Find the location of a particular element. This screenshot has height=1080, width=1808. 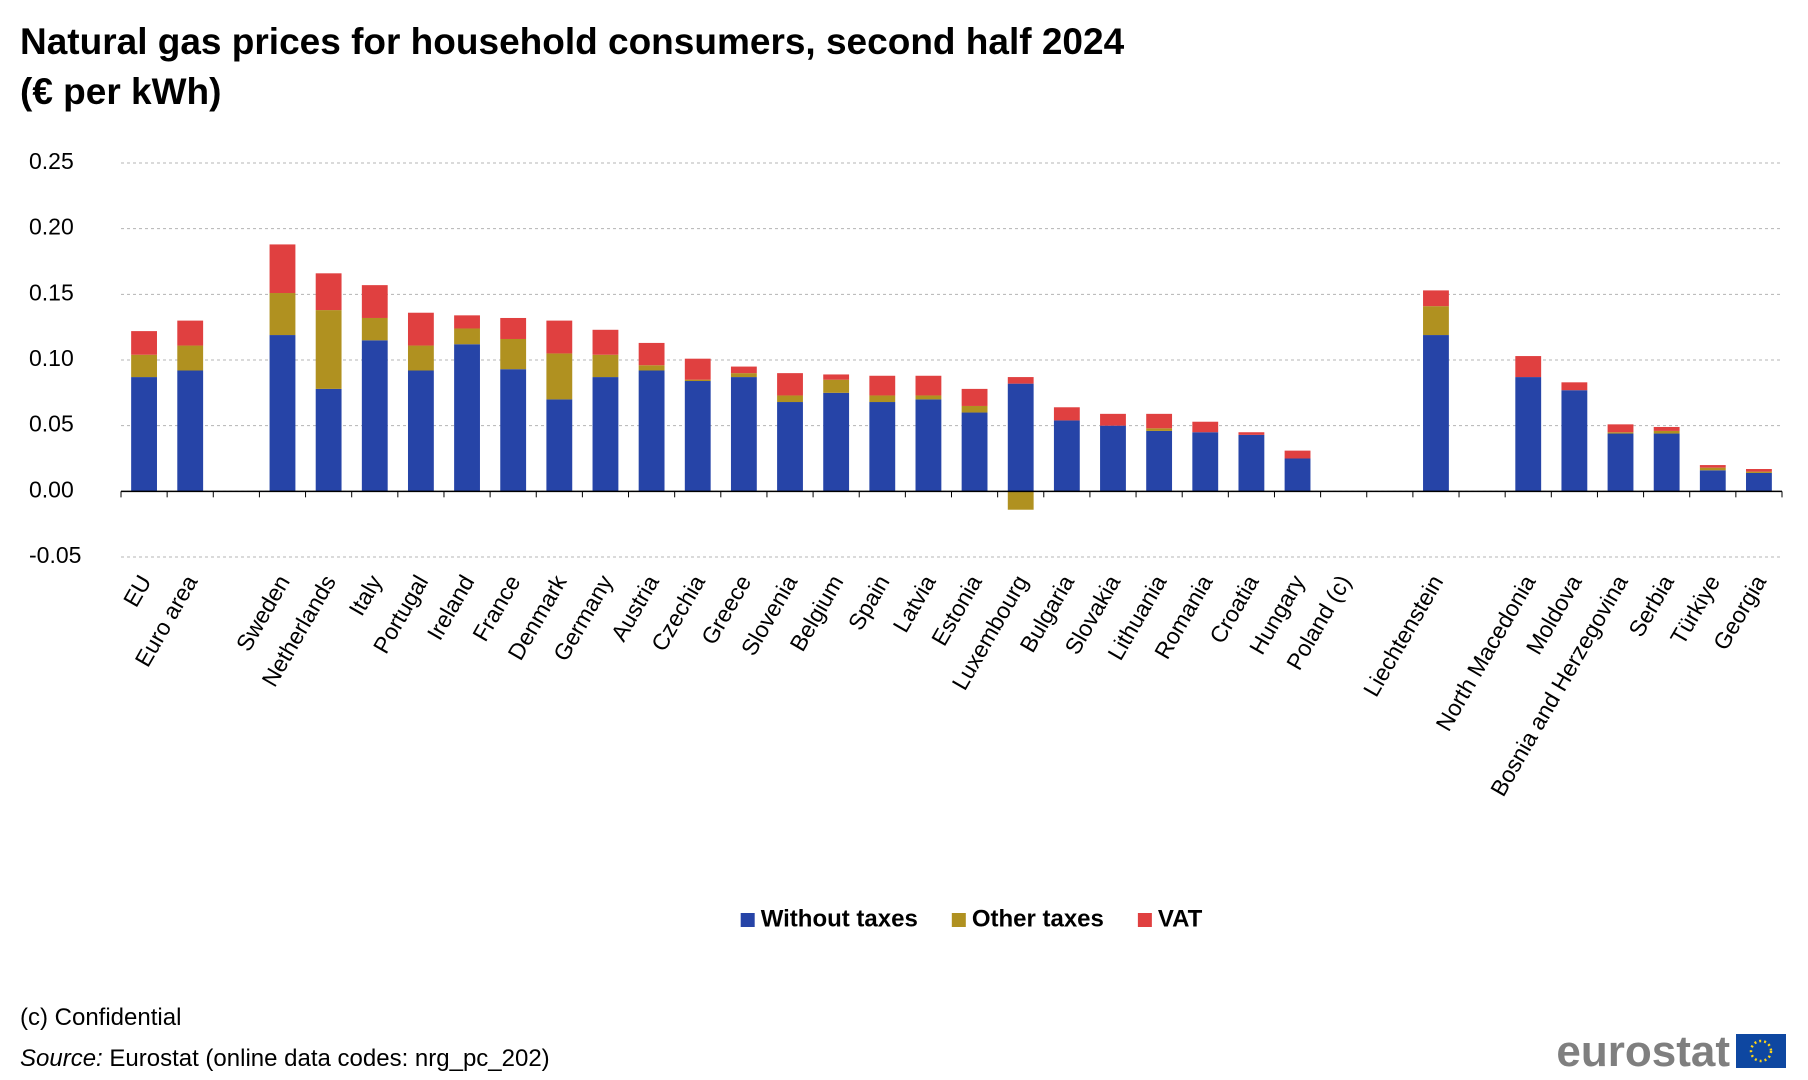

chart-subtitle: (€ per kWh) is located at coordinates (120, 91).